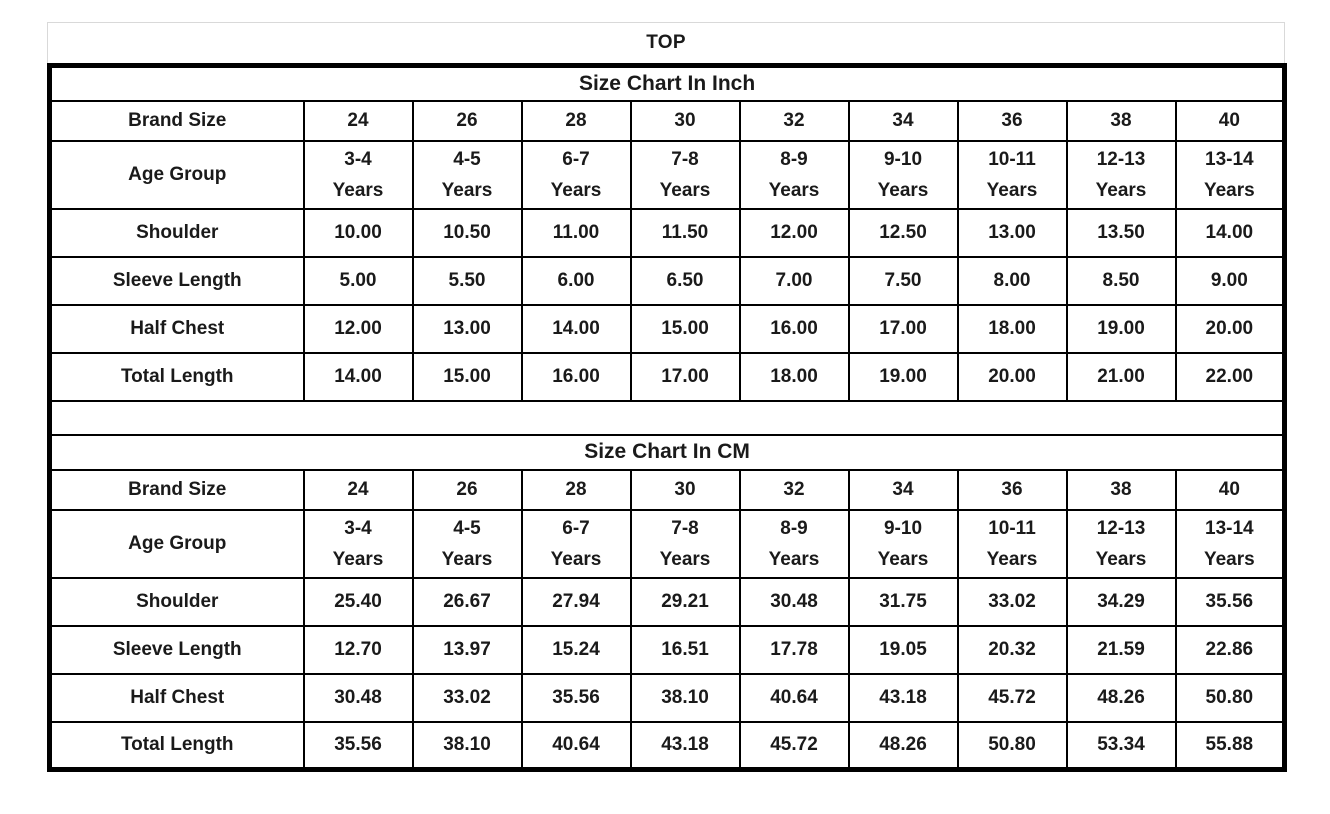 The image size is (1330, 814). What do you see at coordinates (1230, 280) in the screenshot?
I see `measurement-value-cell: 9.00` at bounding box center [1230, 280].